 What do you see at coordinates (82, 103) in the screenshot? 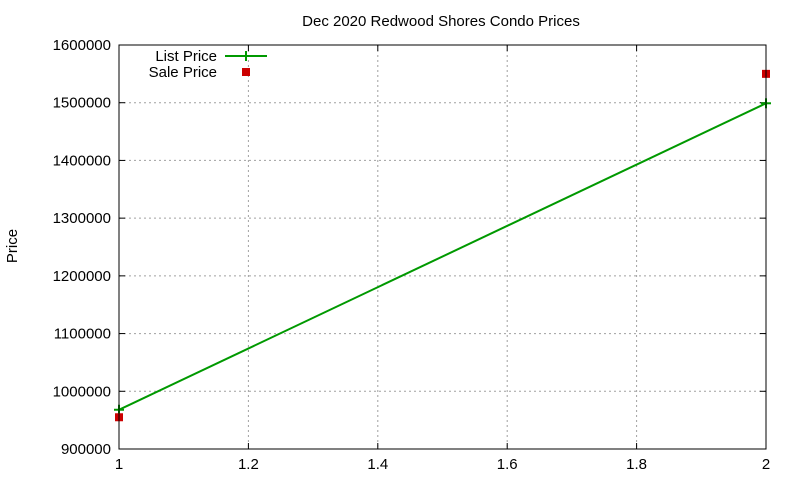
I see `y-tick-label: 1500000` at bounding box center [82, 103].